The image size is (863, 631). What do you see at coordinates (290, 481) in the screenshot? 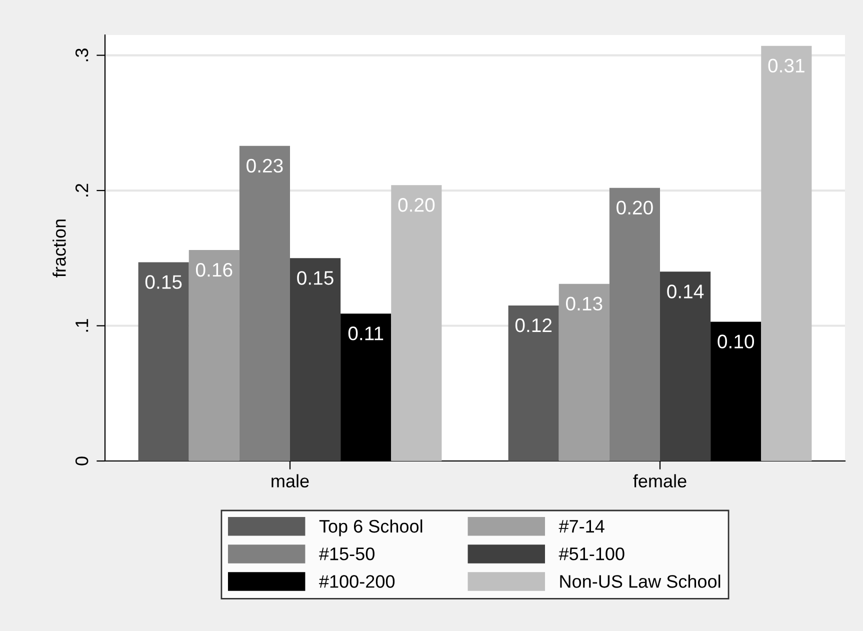
I see `x-tick-label: male` at bounding box center [290, 481].